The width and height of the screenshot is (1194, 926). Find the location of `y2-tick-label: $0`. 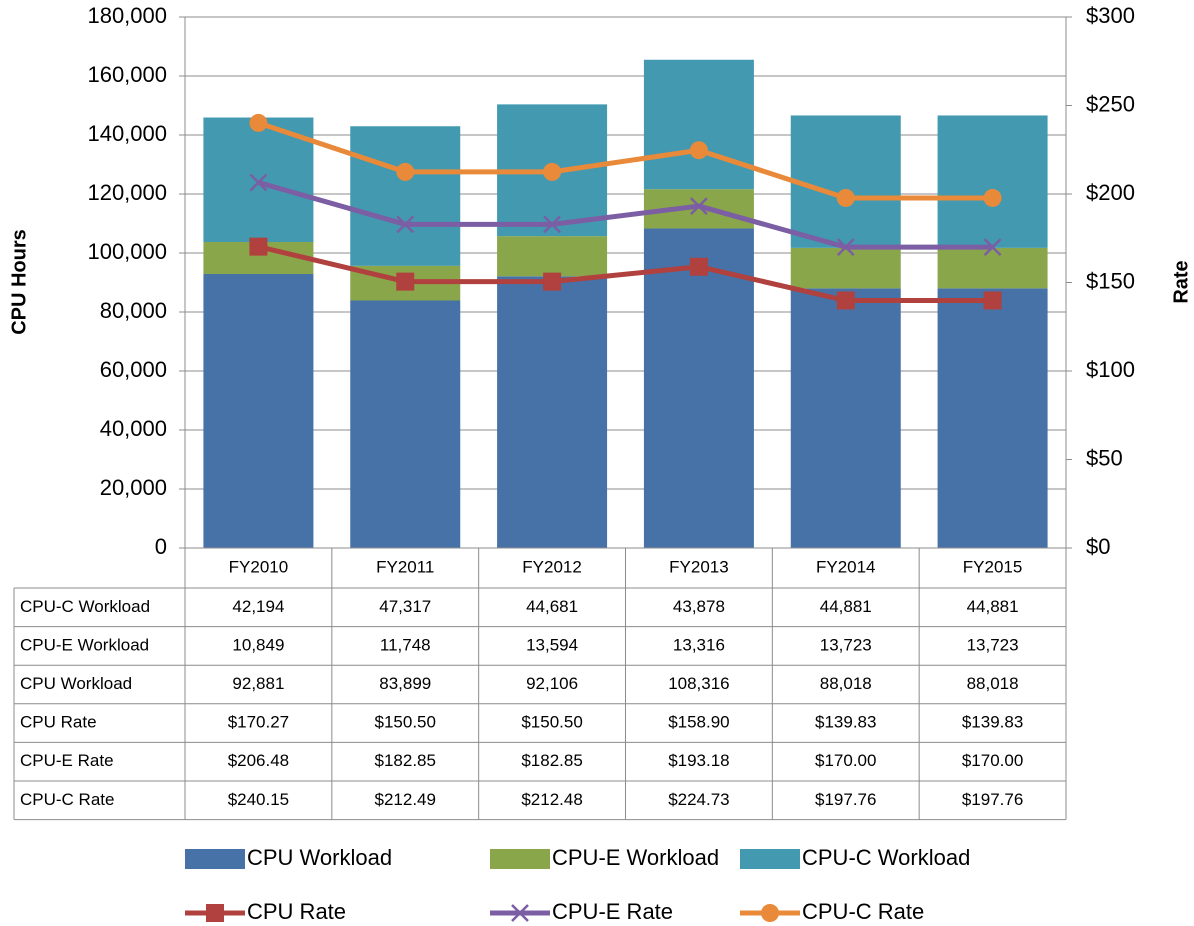

y2-tick-label: $0 is located at coordinates (1098, 546).